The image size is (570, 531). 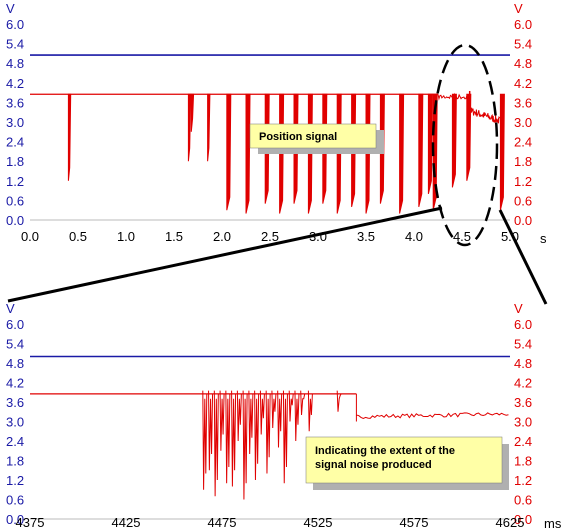 I want to click on top-x-unit: s, so click(x=543, y=238).